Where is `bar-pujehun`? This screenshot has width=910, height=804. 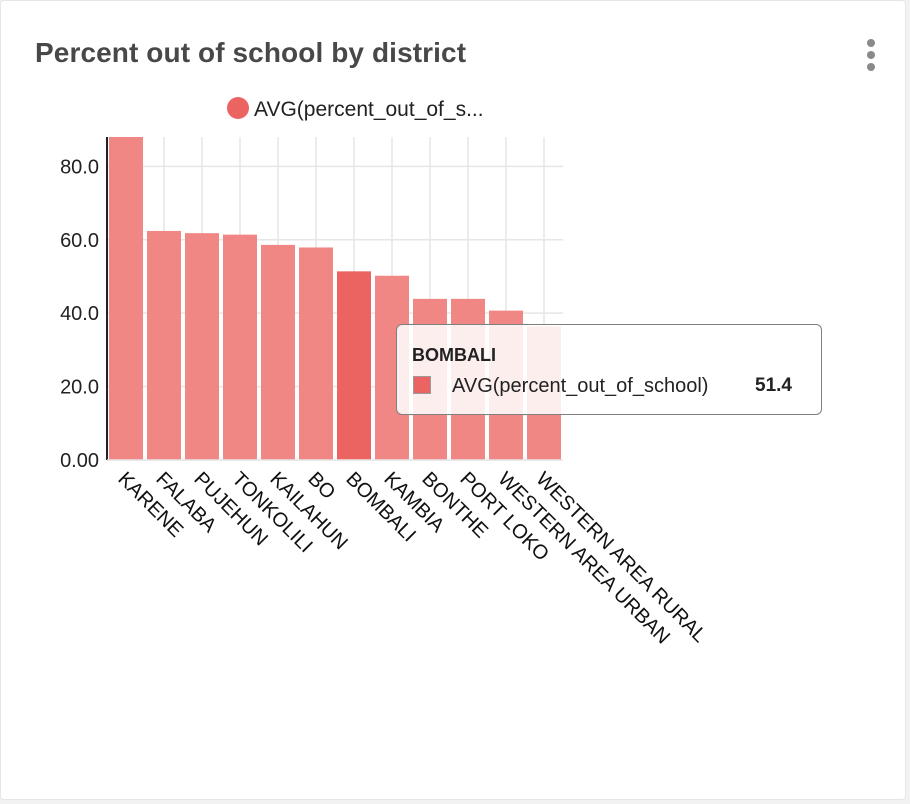
bar-pujehun is located at coordinates (202, 346).